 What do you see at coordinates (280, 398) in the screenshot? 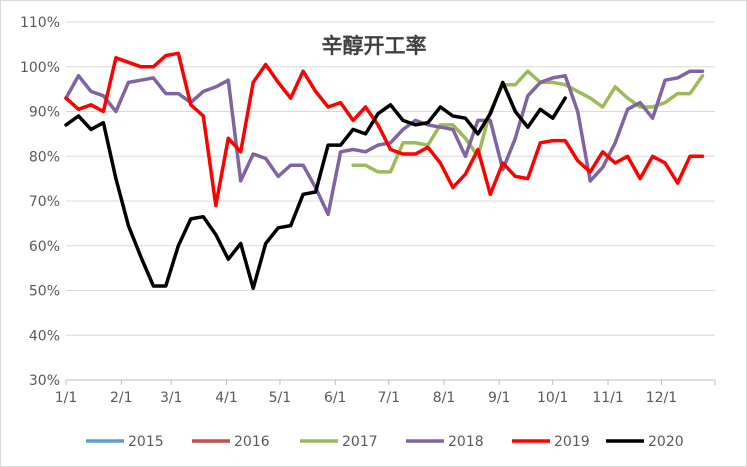
I see `x-tick-label: 5/1` at bounding box center [280, 398].